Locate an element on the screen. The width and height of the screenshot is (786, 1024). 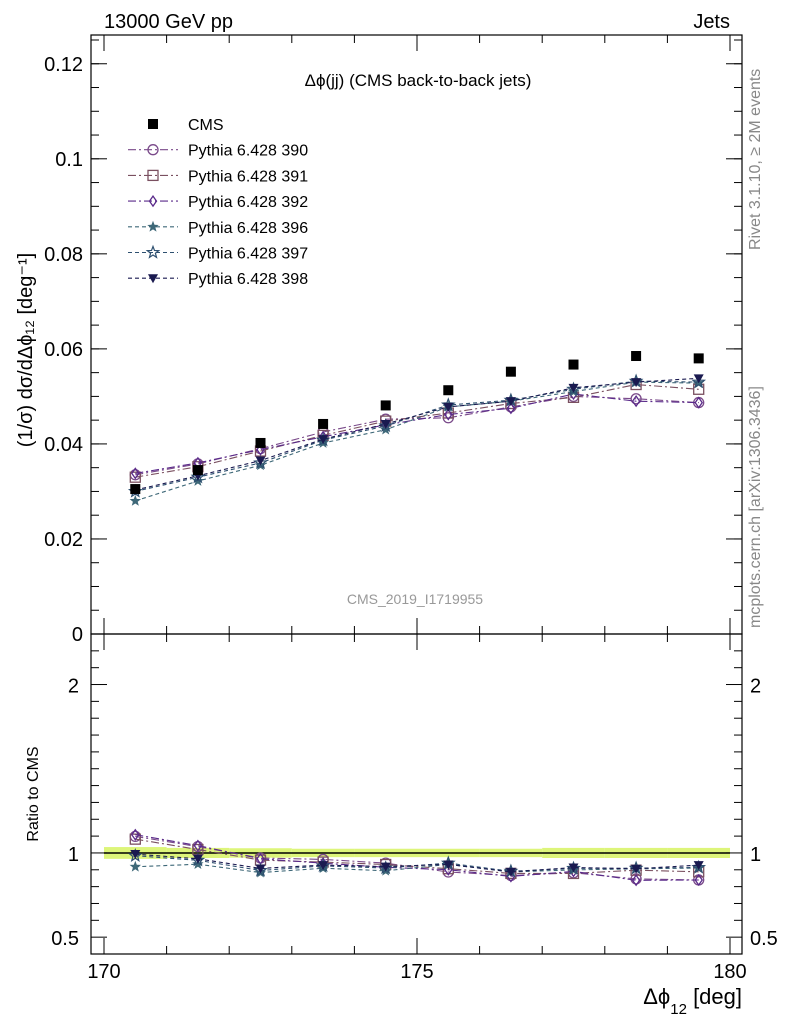
legend-label-3: Pythia 6.428 396 is located at coordinates (248, 228).